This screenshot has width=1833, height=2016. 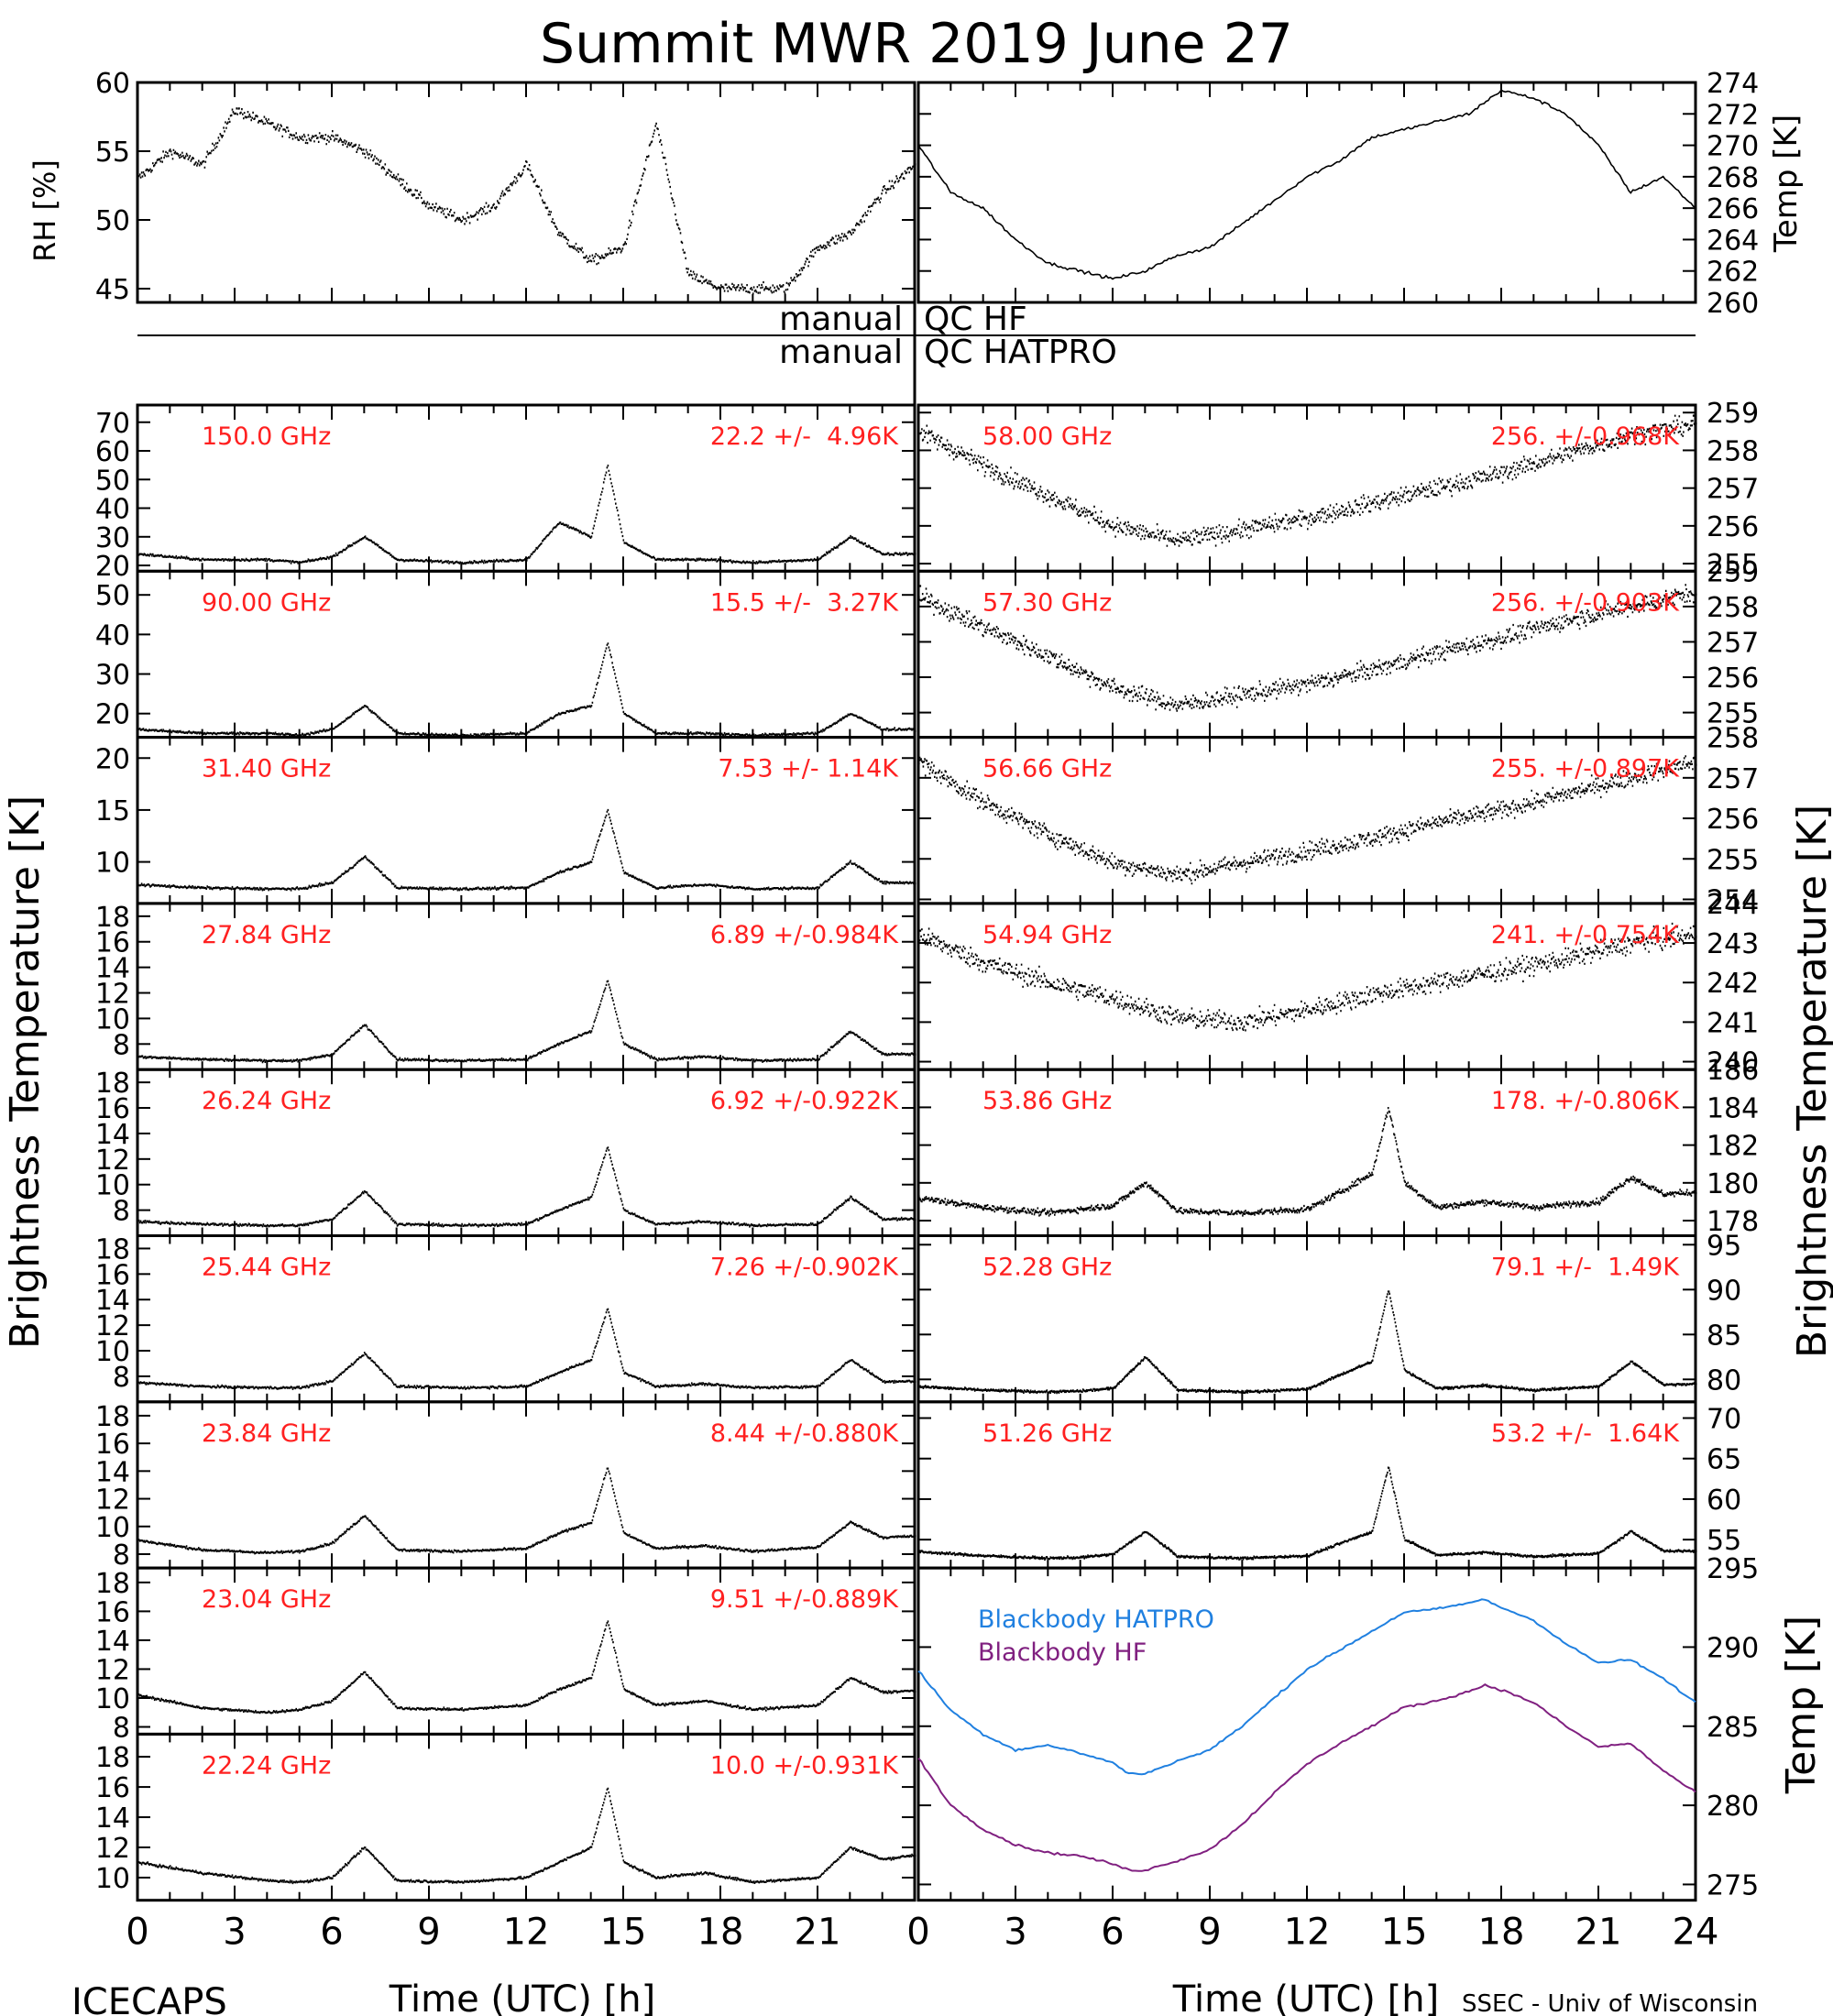 I want to click on temp-bottom-axis-label: Temp [K], so click(x=1801, y=1705).